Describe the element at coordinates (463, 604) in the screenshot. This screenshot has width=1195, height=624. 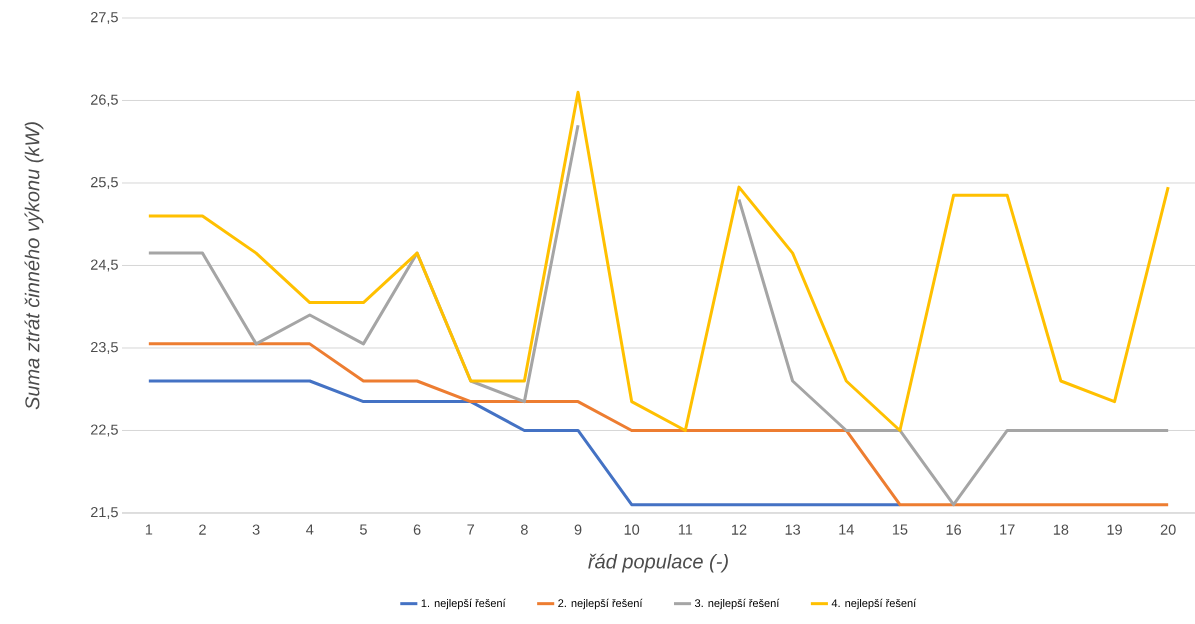
I see `legend-label: 1. nejlepší řešení` at that location.